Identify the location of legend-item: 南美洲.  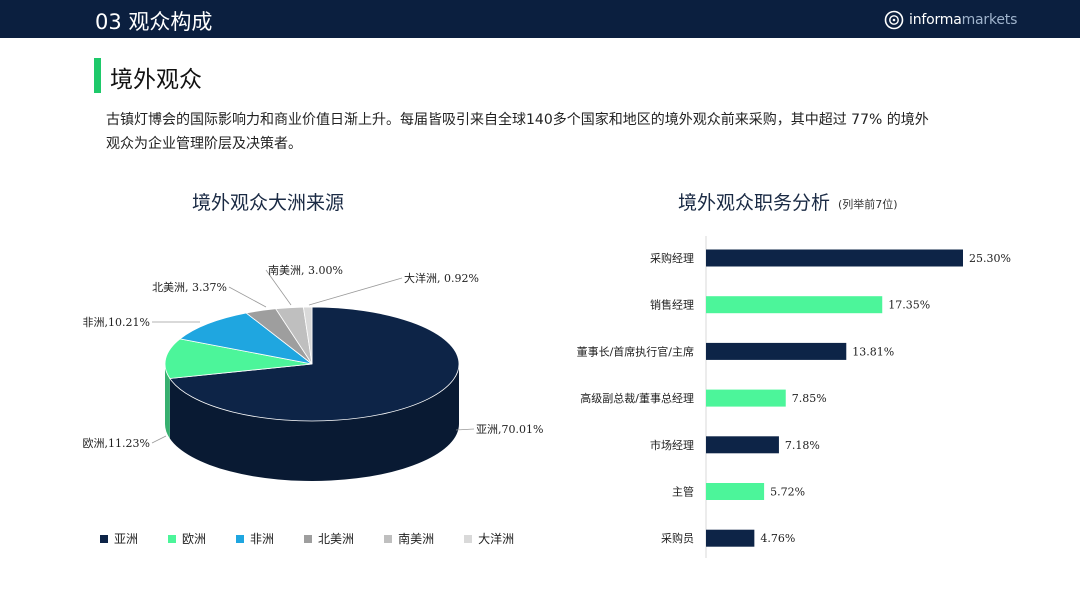
(409, 538).